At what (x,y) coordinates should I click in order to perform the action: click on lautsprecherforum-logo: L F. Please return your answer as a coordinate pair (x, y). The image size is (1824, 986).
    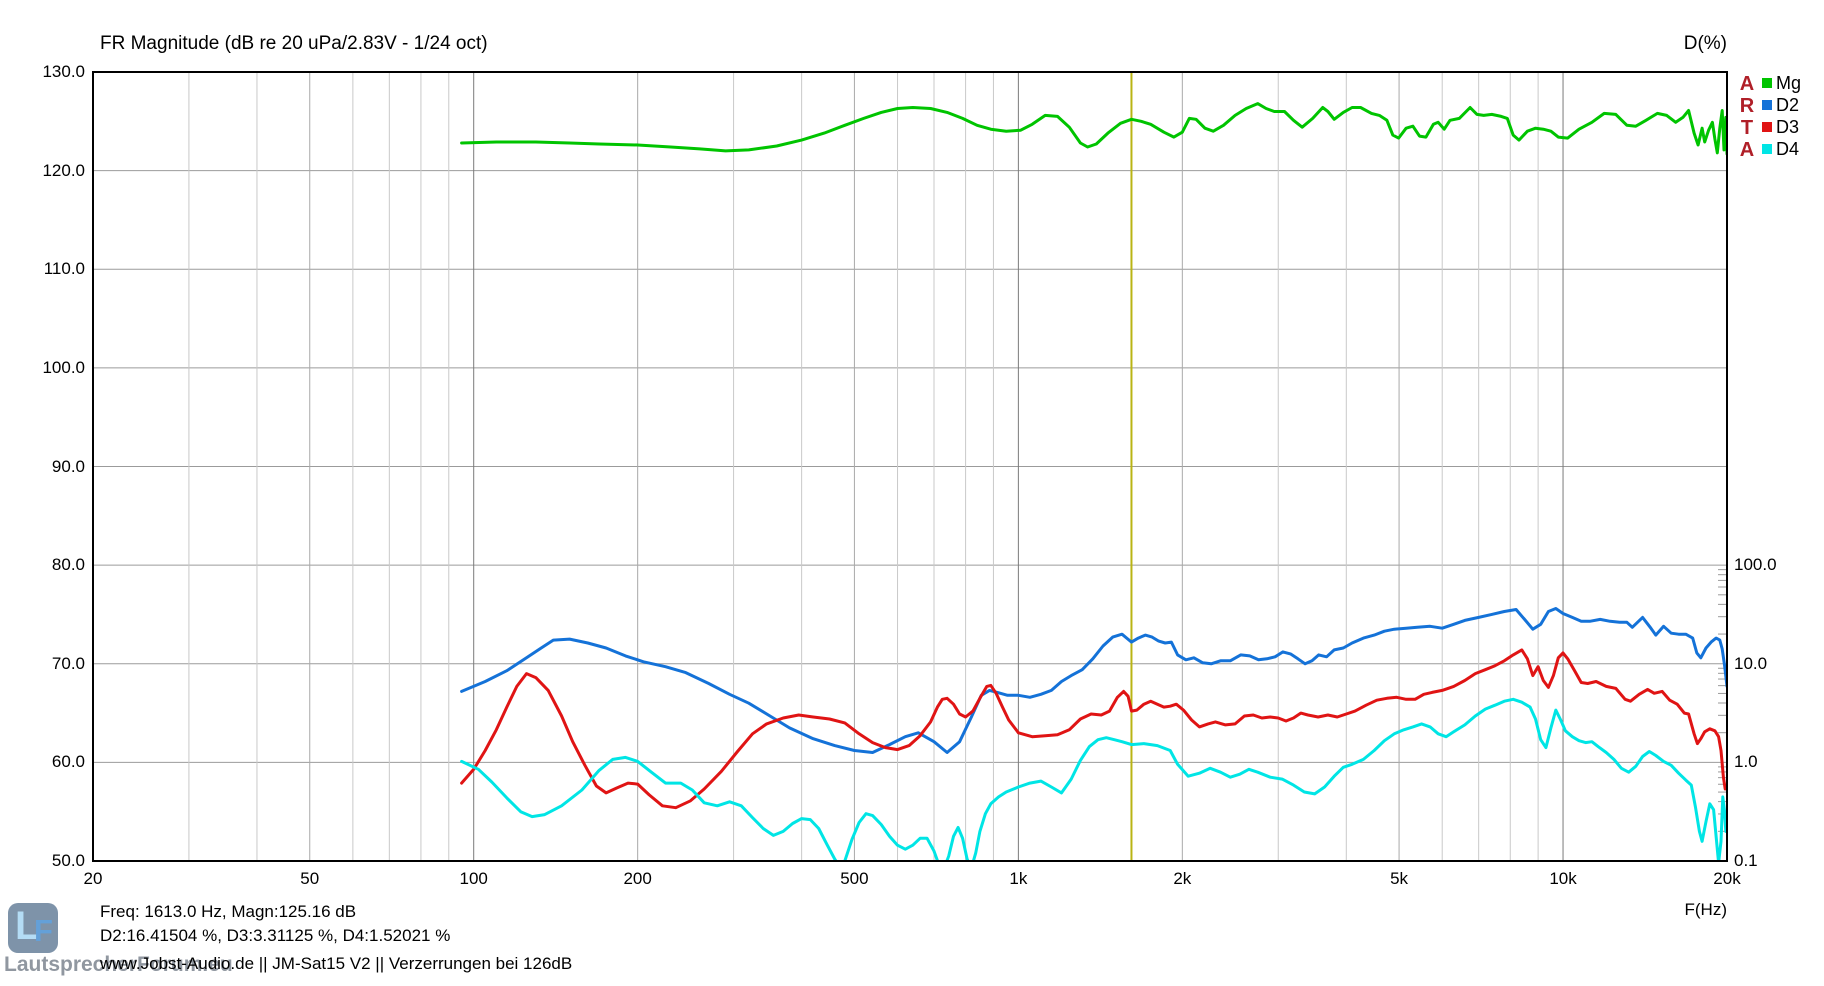
    Looking at the image, I should click on (33, 928).